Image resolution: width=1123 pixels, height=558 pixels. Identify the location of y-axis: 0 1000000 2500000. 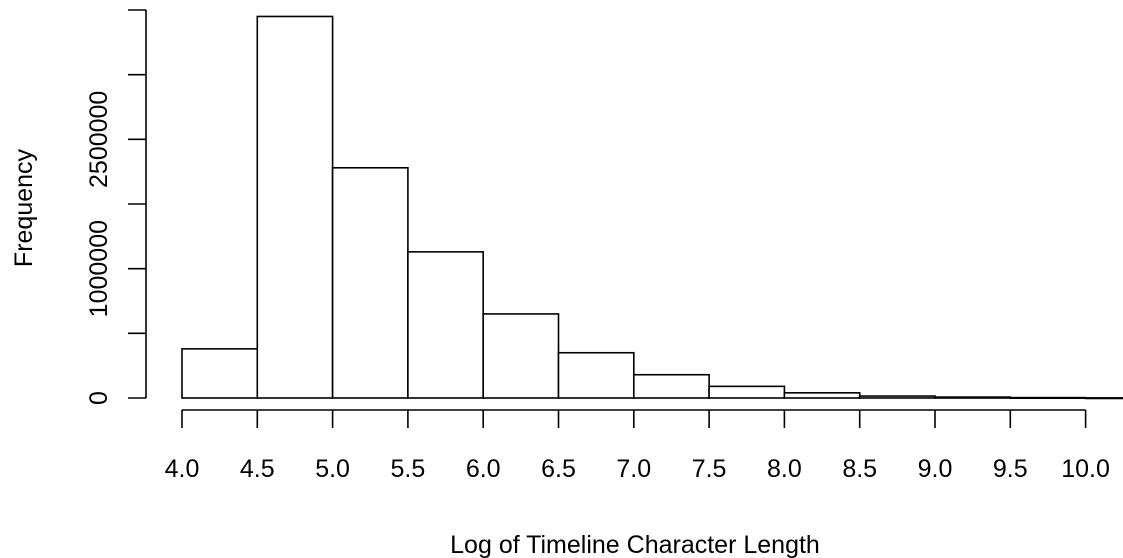
(116, 207).